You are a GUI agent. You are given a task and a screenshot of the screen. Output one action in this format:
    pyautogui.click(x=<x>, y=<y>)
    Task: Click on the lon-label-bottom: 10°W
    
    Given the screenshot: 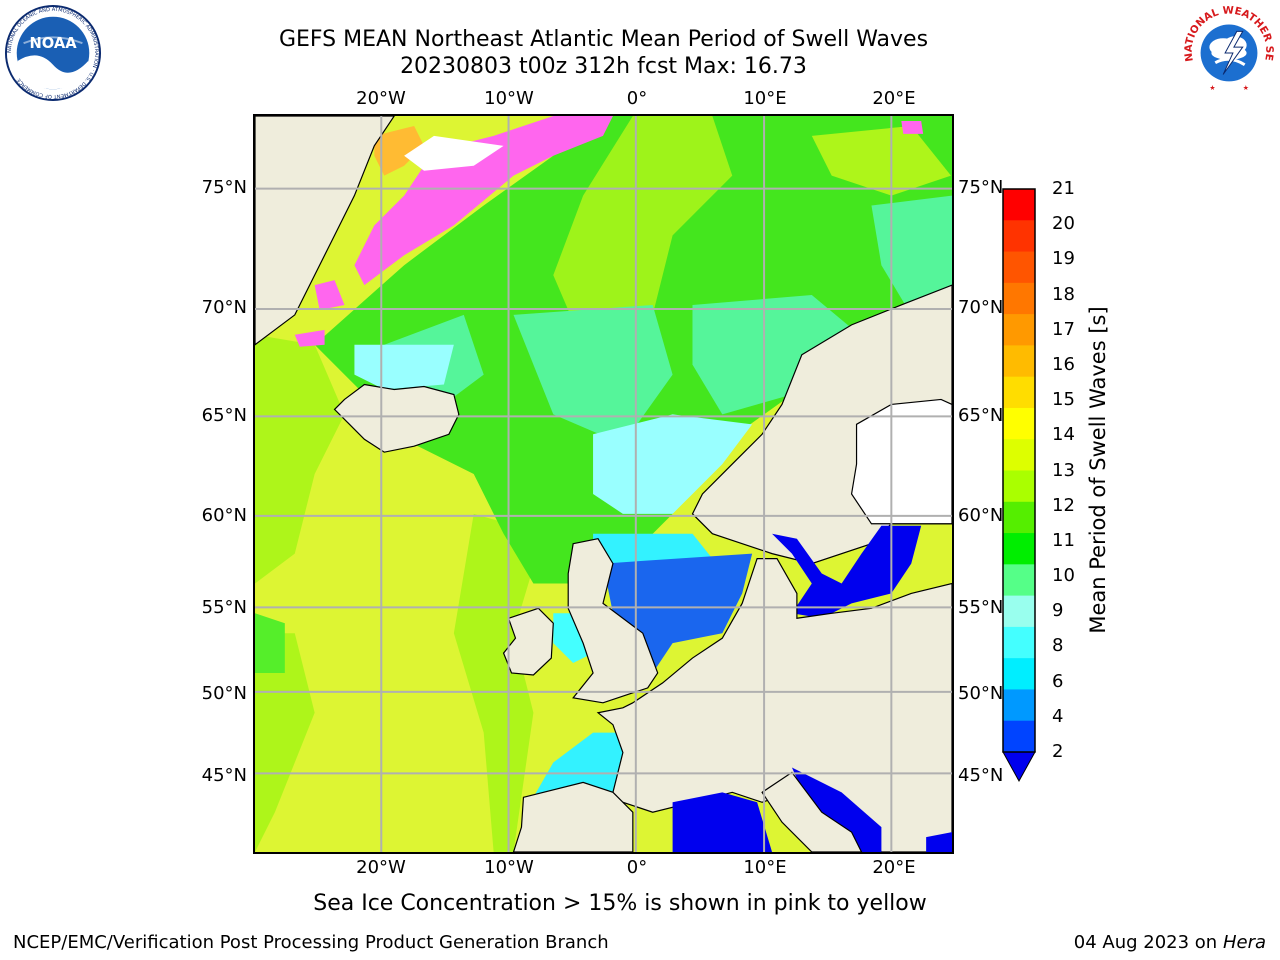 What is the action you would take?
    pyautogui.click(x=509, y=867)
    